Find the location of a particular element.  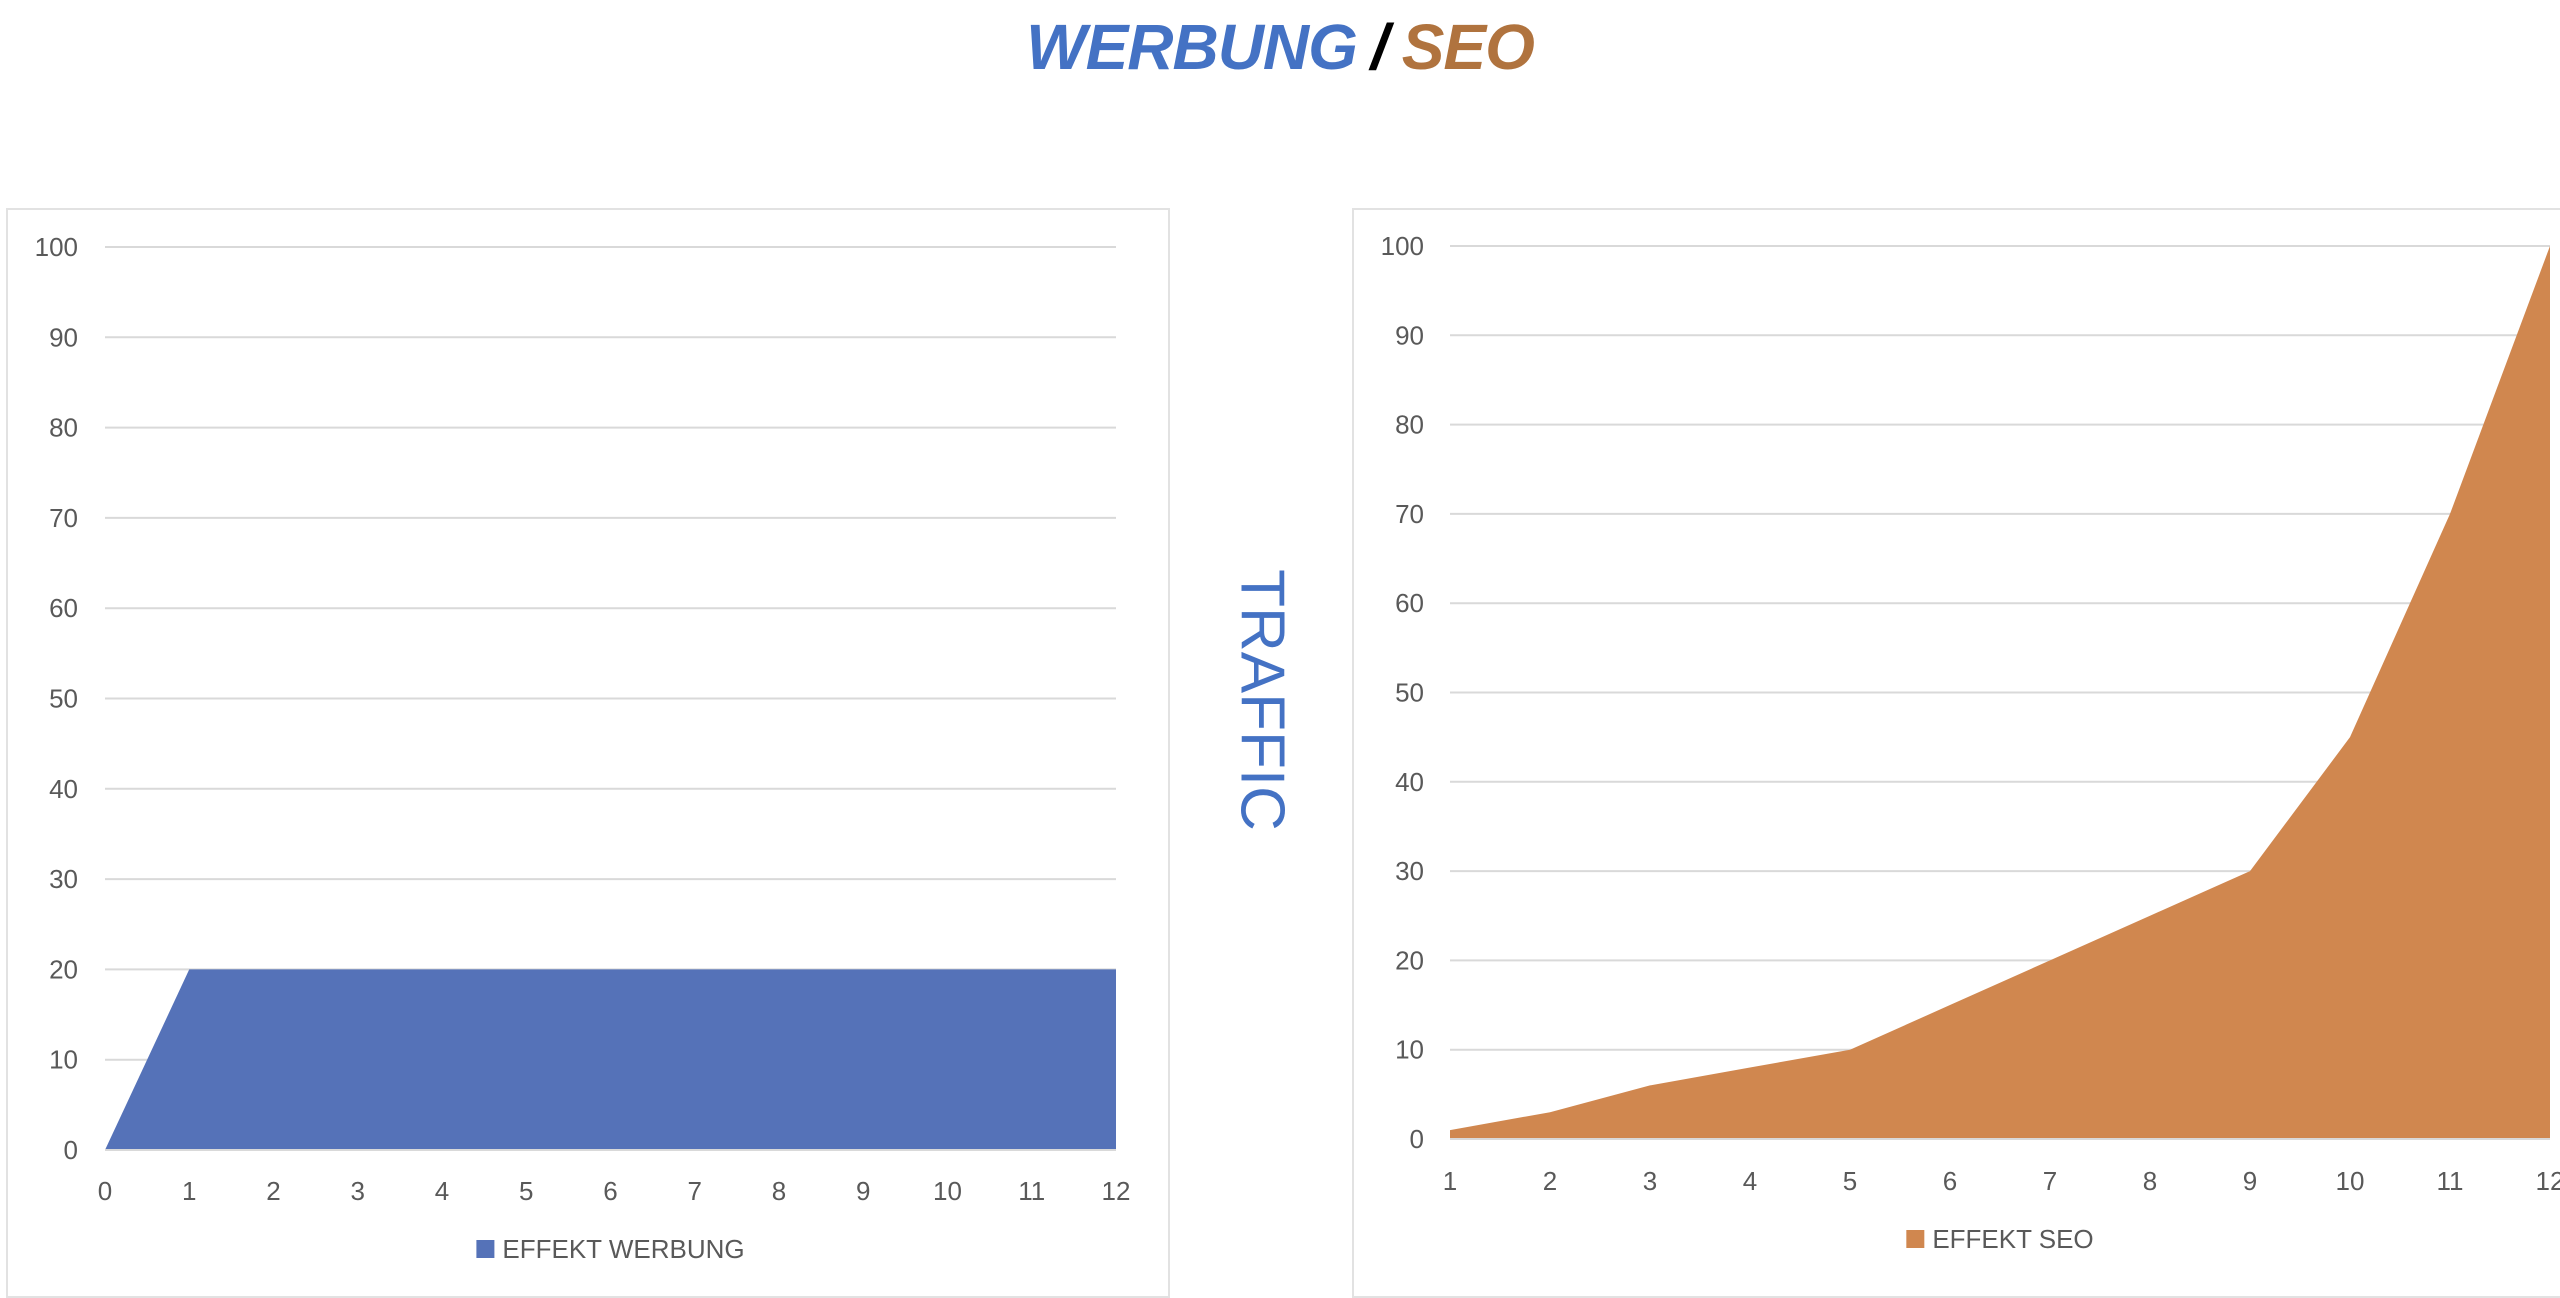

title-seo: SEO is located at coordinates (1468, 47).